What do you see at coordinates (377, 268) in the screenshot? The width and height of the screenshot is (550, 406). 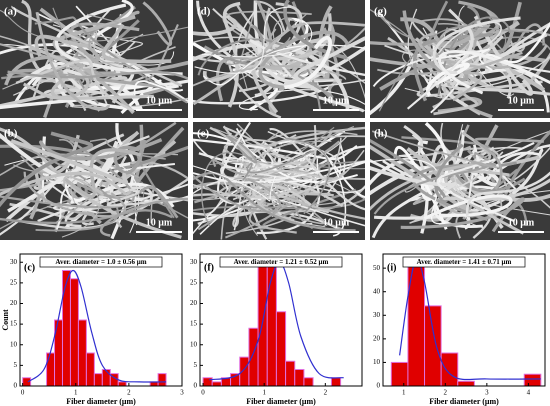 I see `y-tick-label: 50` at bounding box center [377, 268].